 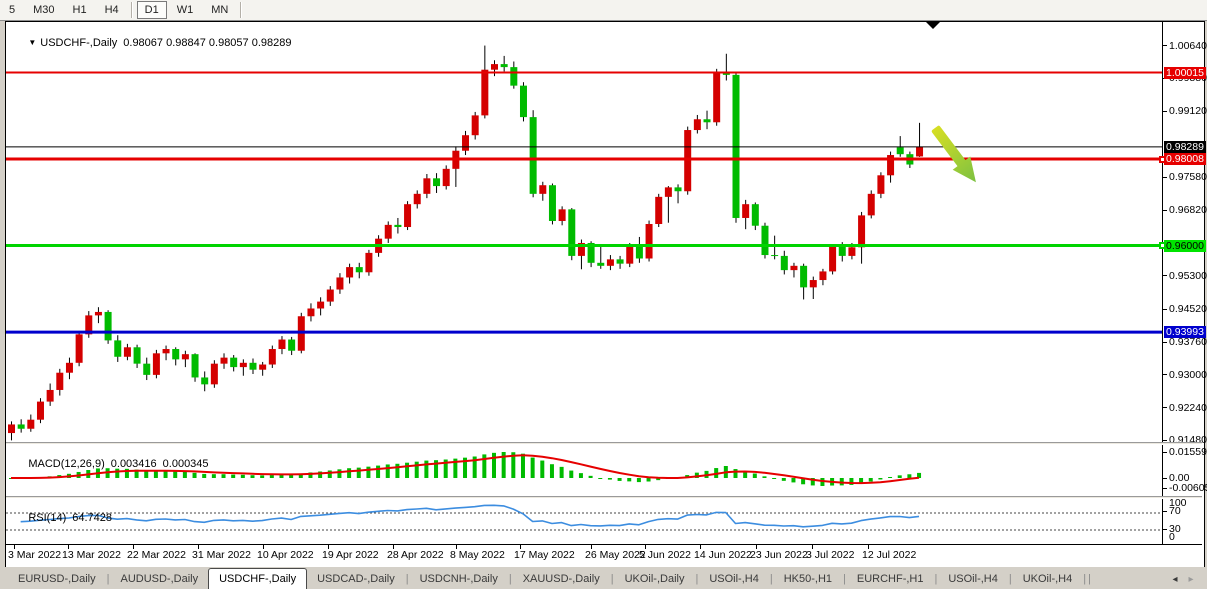 I want to click on tab-scroll-left-icon: ◂, so click(x=1175, y=579).